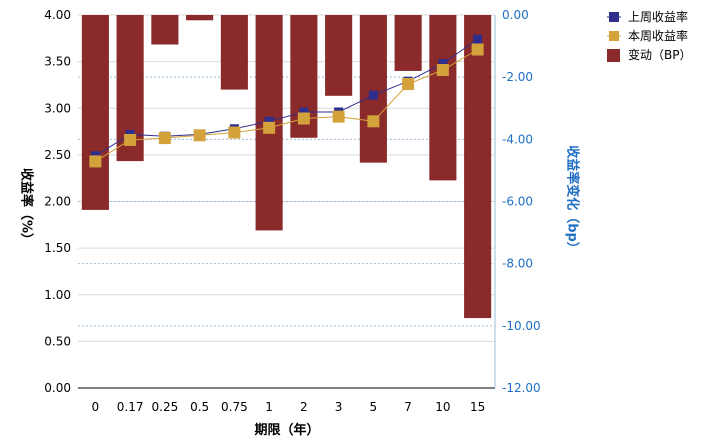 The height and width of the screenshot is (443, 724). Describe the element at coordinates (339, 407) in the screenshot. I see `x-tick-label: 3` at that location.